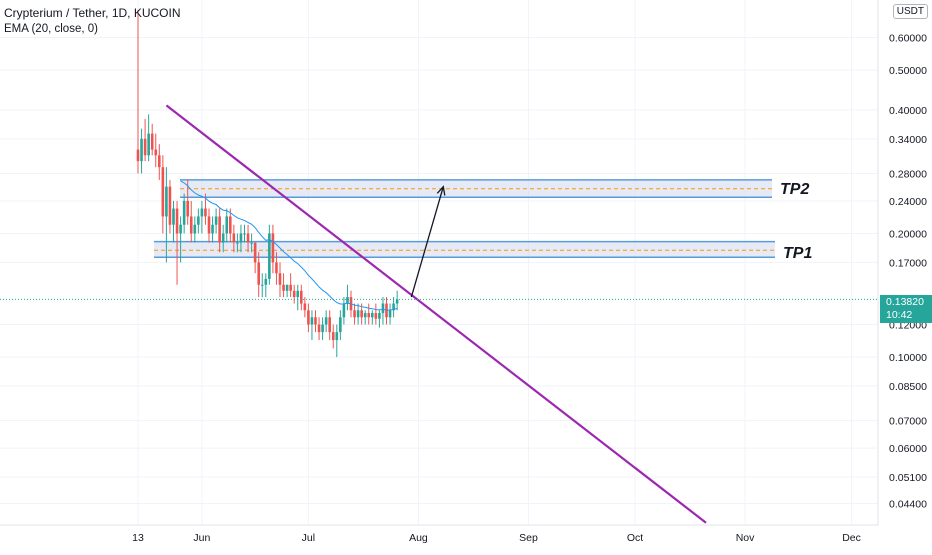  What do you see at coordinates (798, 253) in the screenshot?
I see `tp1-label: TP1` at bounding box center [798, 253].